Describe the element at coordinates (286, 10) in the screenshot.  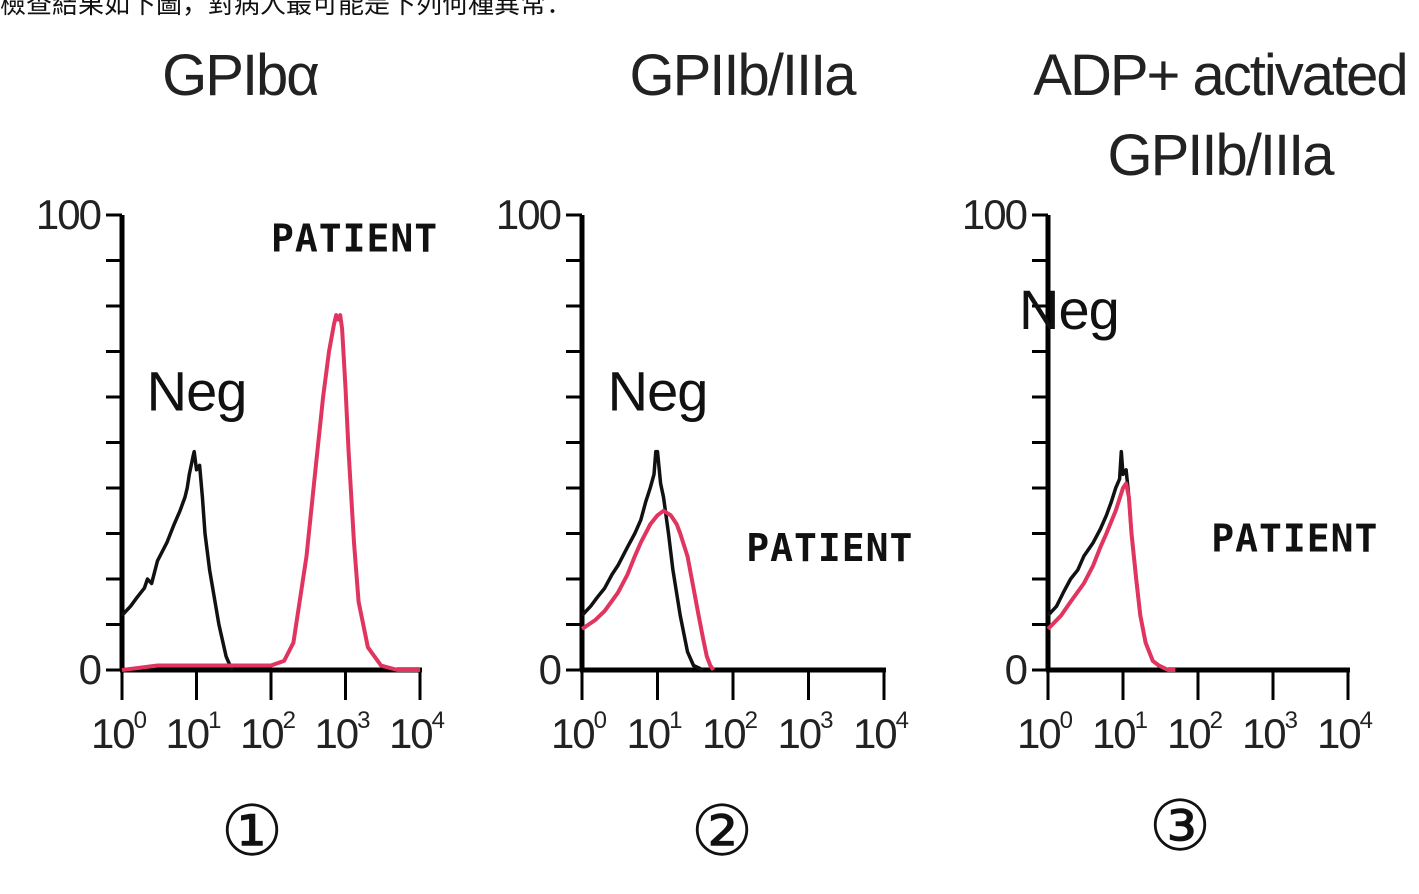
I see `question-text: 檢查結果如下圖，對病人最可能是下列何種異常：` at that location.